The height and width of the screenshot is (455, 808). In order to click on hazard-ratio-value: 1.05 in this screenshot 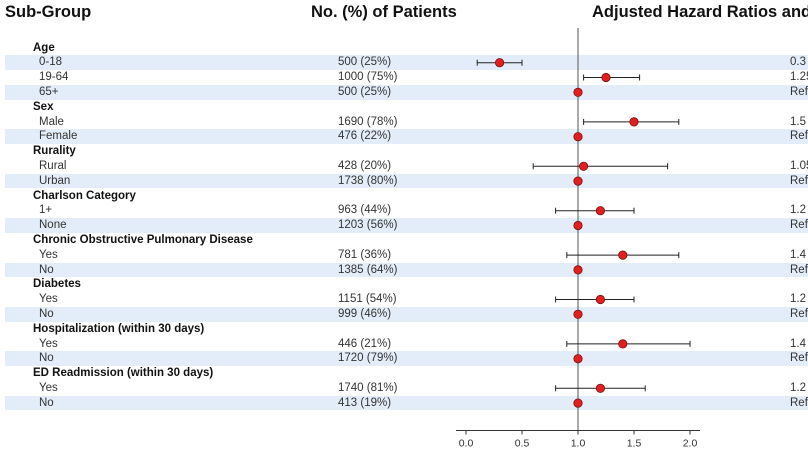, I will do `click(799, 165)`.